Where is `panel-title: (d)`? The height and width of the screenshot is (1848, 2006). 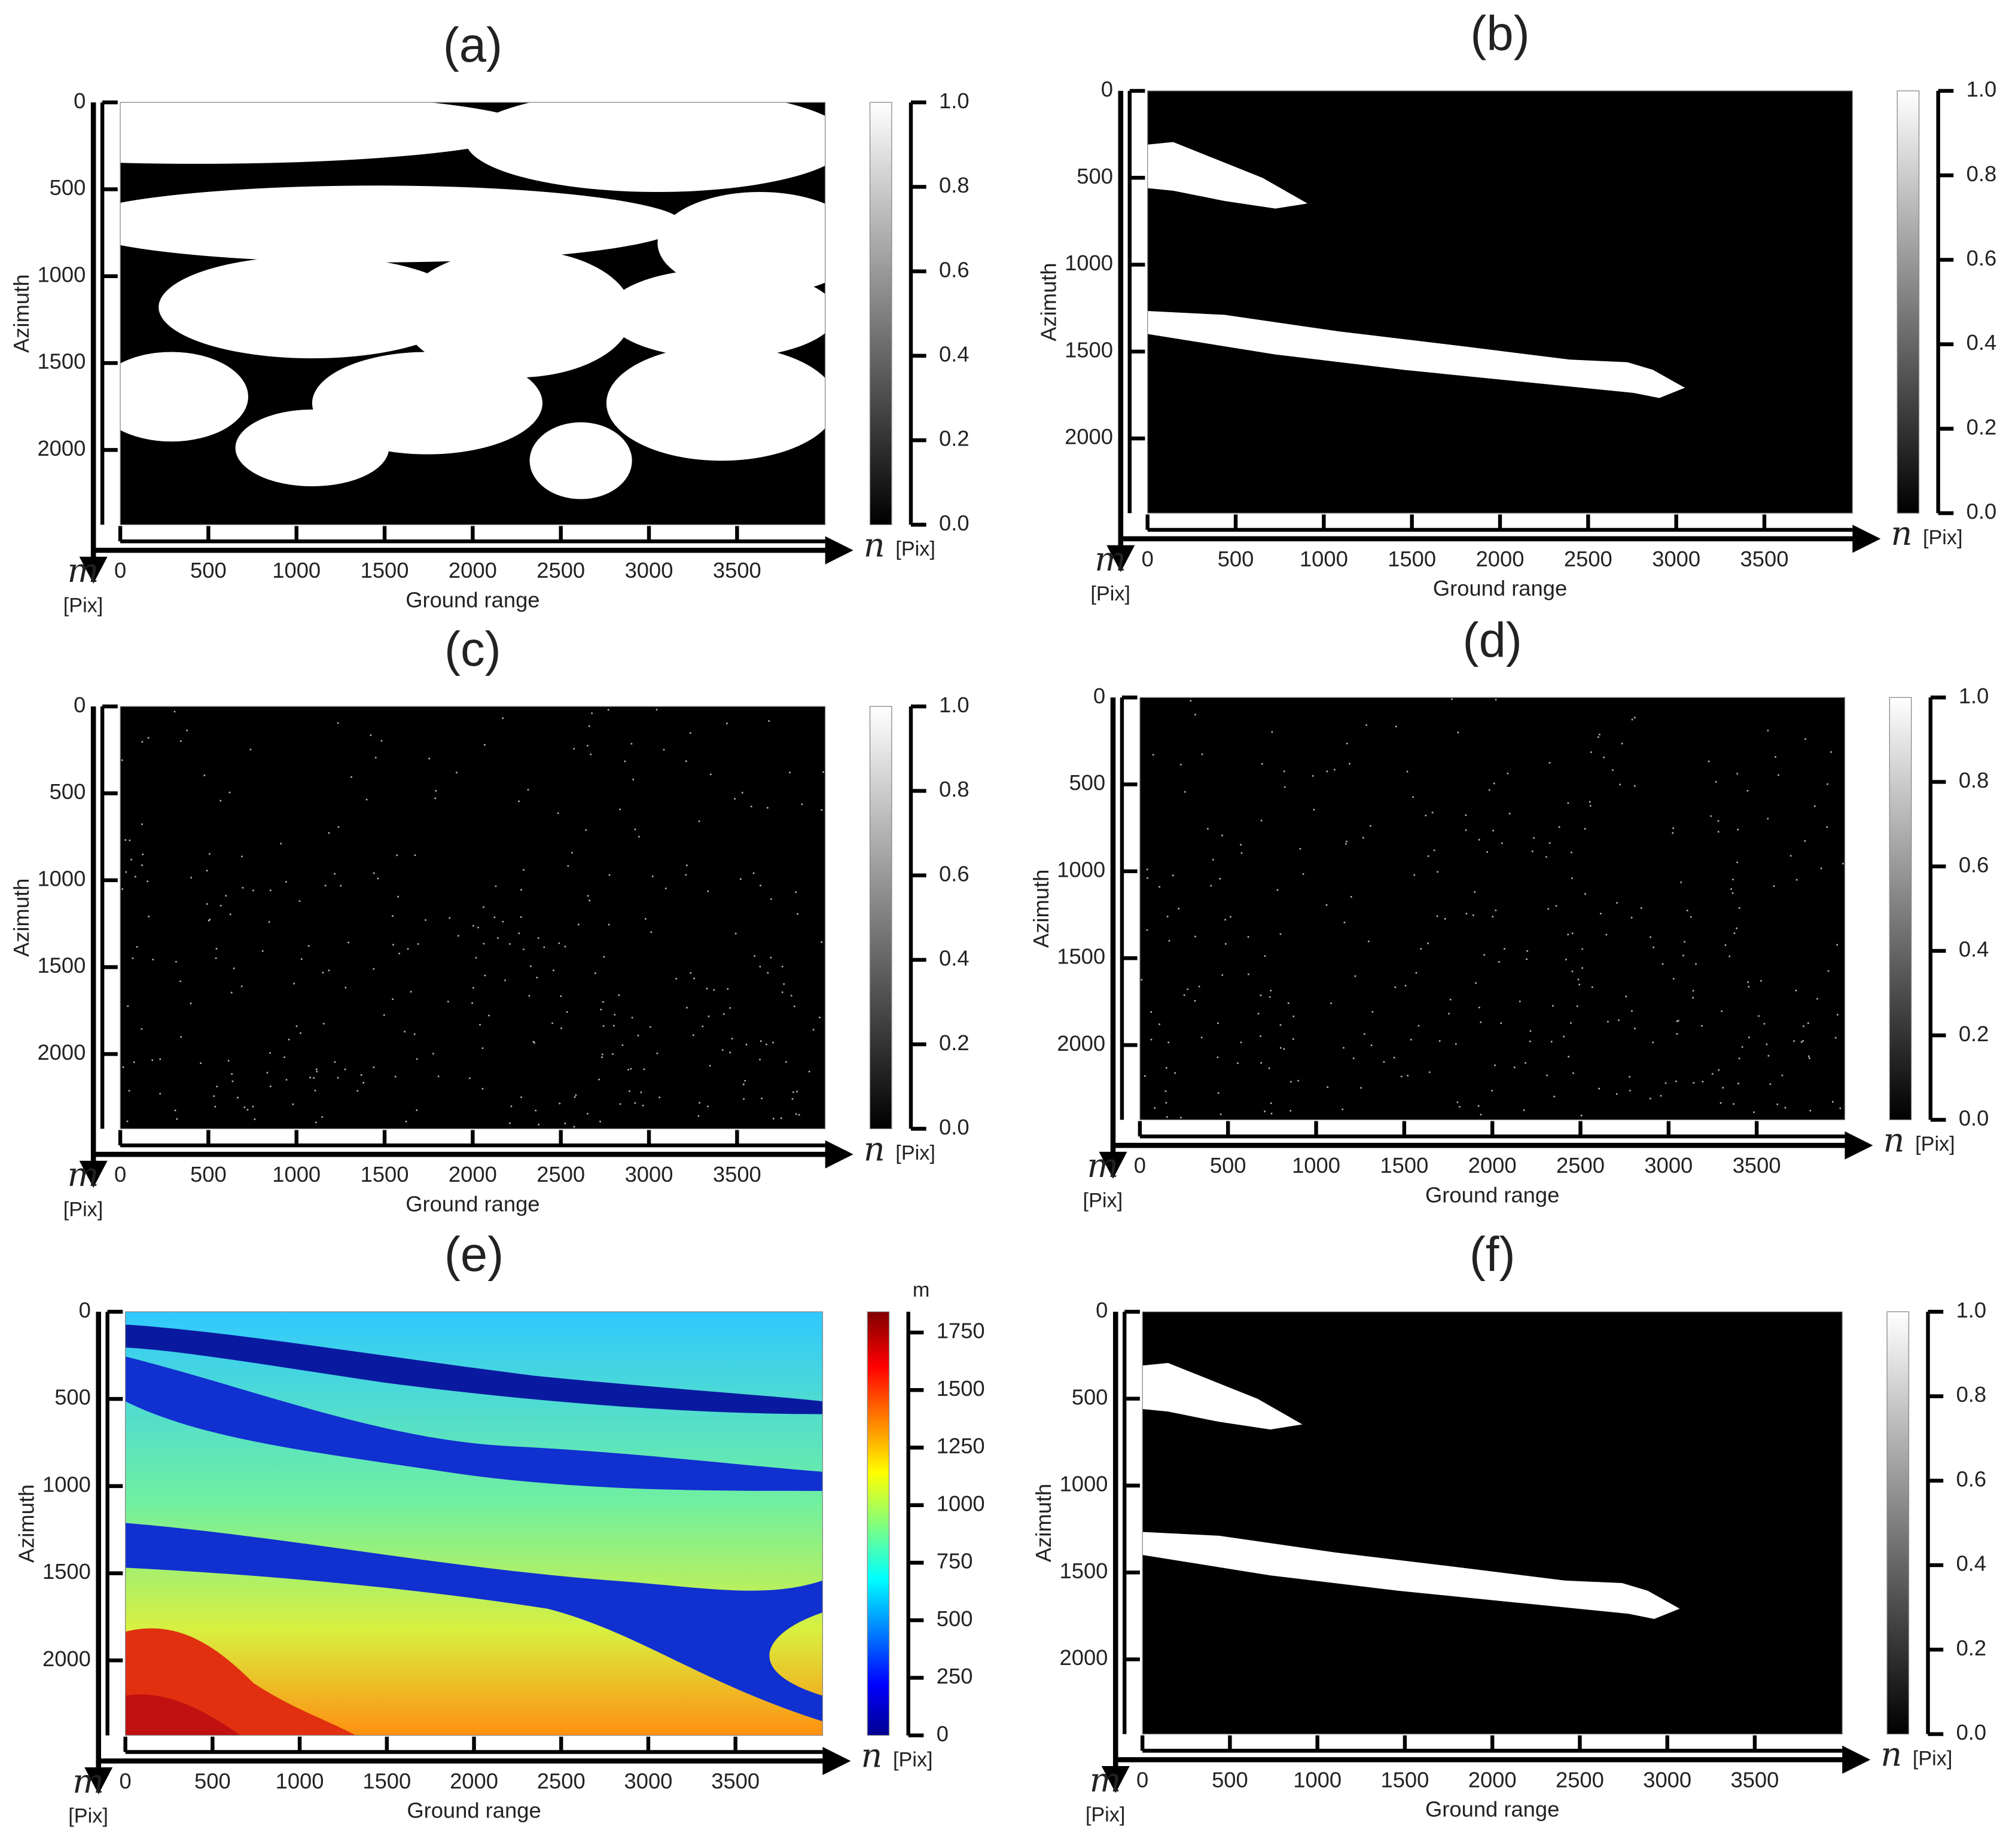
panel-title: (d) is located at coordinates (1492, 640).